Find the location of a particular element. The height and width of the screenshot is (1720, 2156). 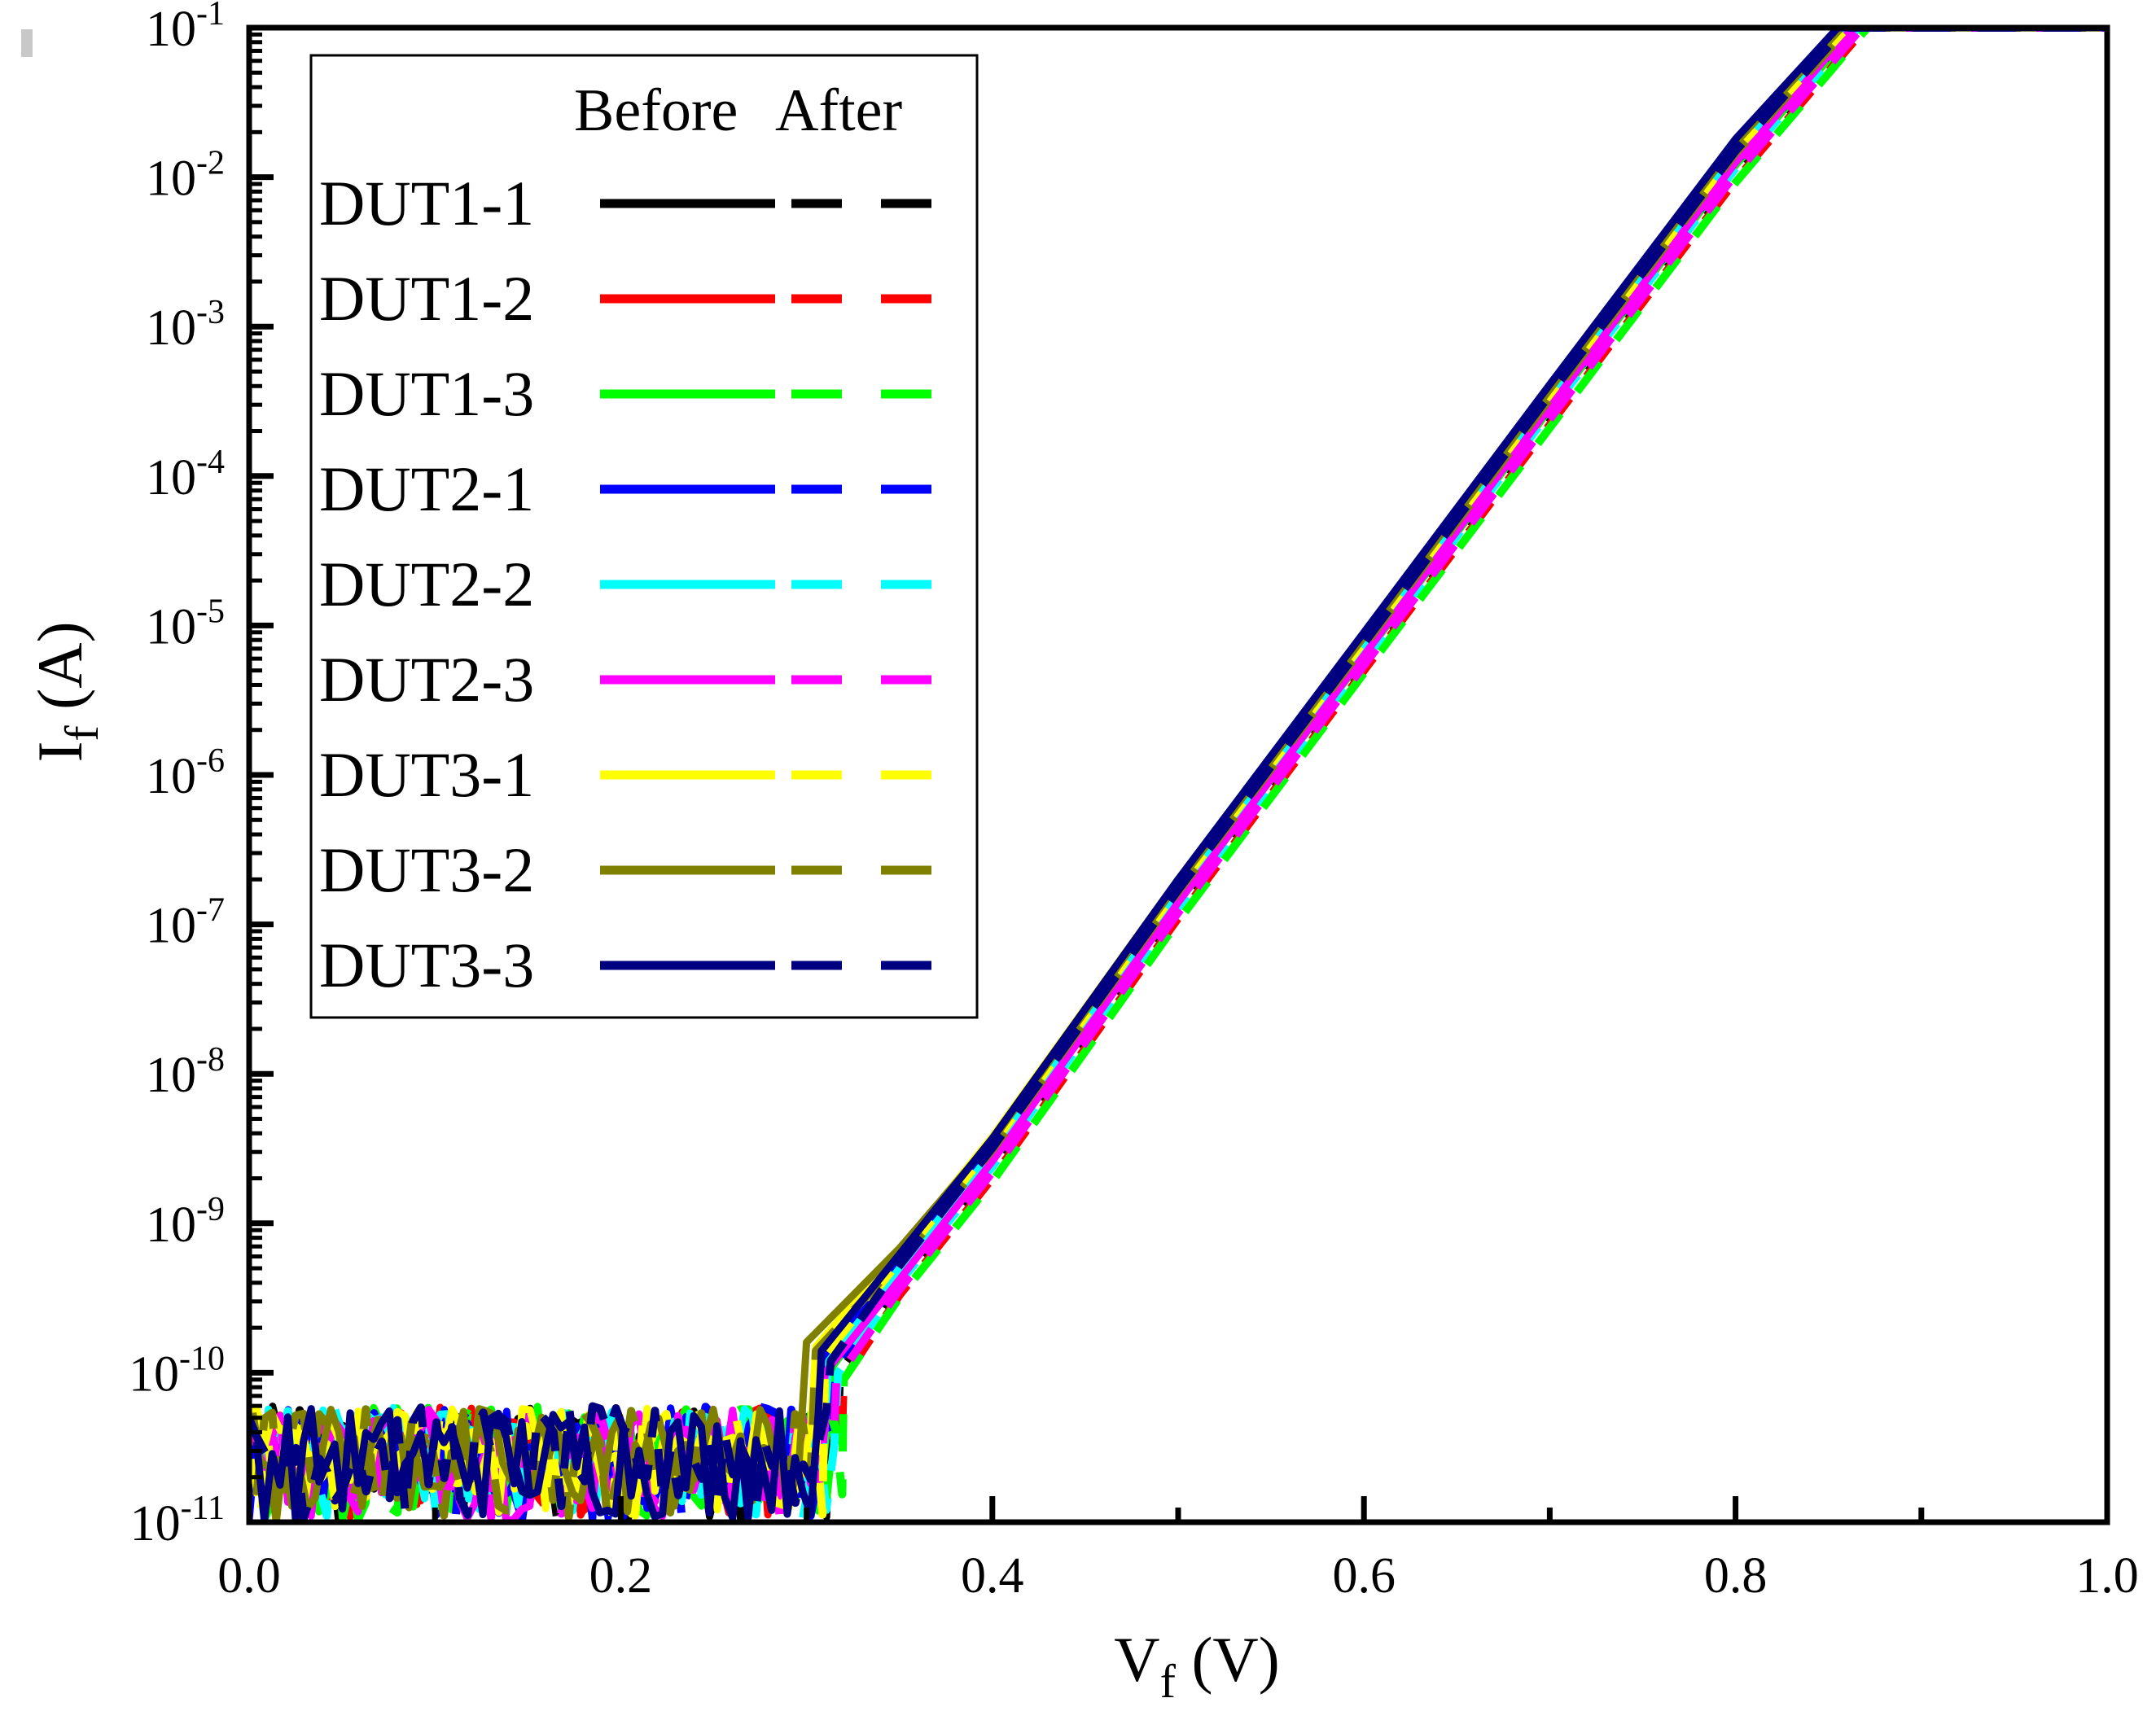

legend-label-dut1-3: DUT1-3 is located at coordinates (426, 394).